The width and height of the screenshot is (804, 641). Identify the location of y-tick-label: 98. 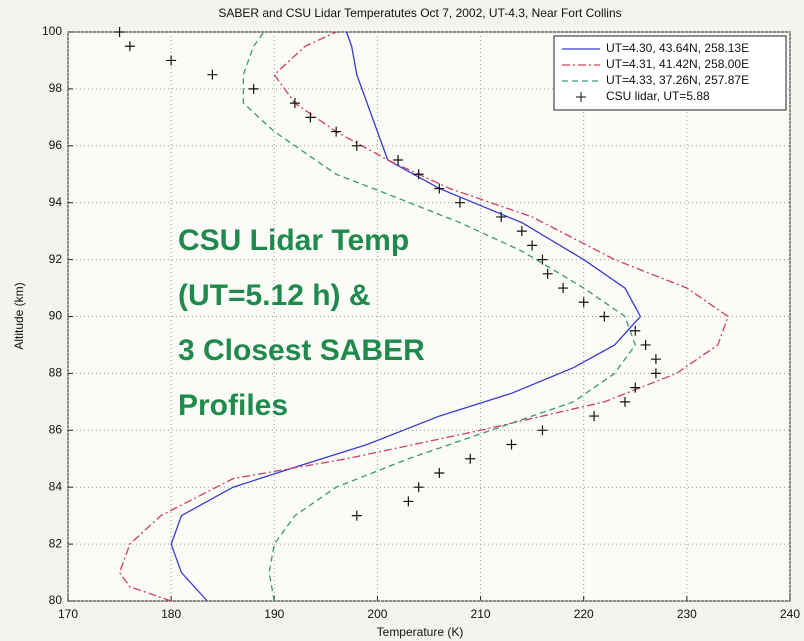
(56, 88).